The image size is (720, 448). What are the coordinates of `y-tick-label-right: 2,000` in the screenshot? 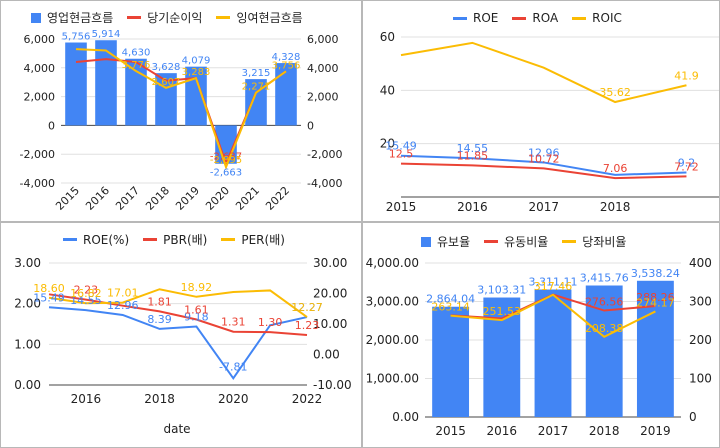 It's located at (323, 97).